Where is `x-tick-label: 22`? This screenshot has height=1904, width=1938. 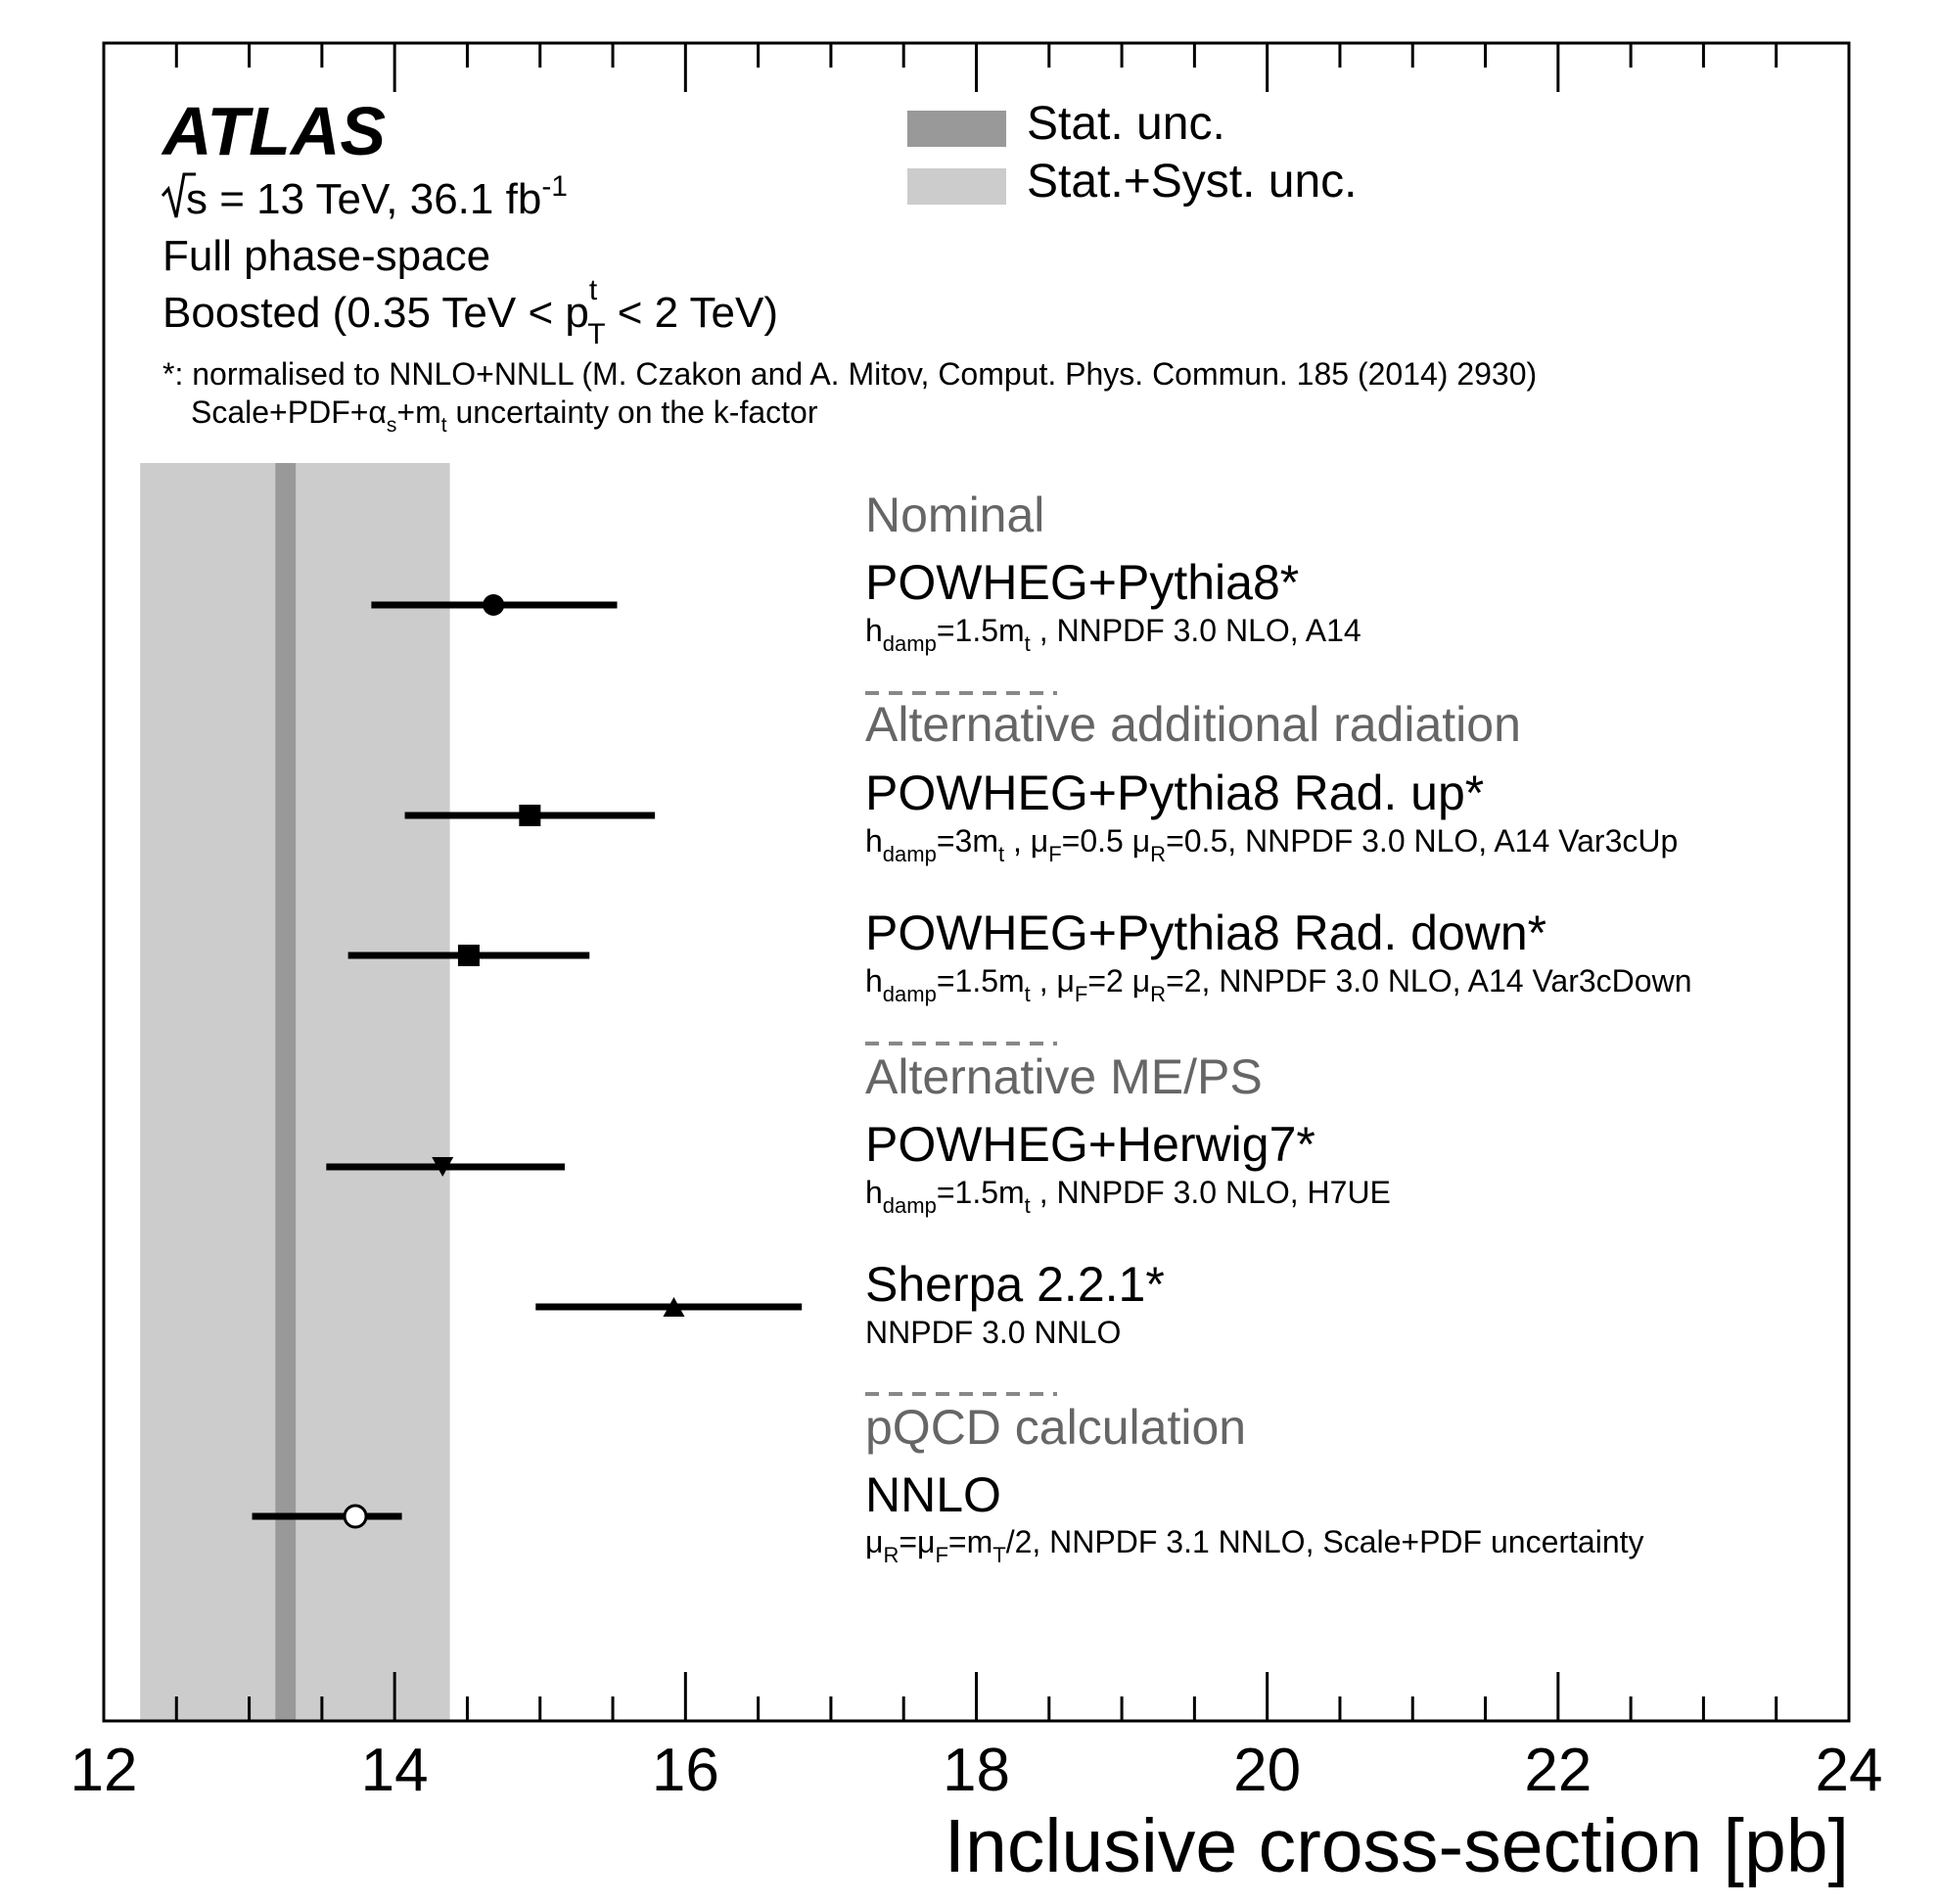
x-tick-label: 22 is located at coordinates (1558, 1770).